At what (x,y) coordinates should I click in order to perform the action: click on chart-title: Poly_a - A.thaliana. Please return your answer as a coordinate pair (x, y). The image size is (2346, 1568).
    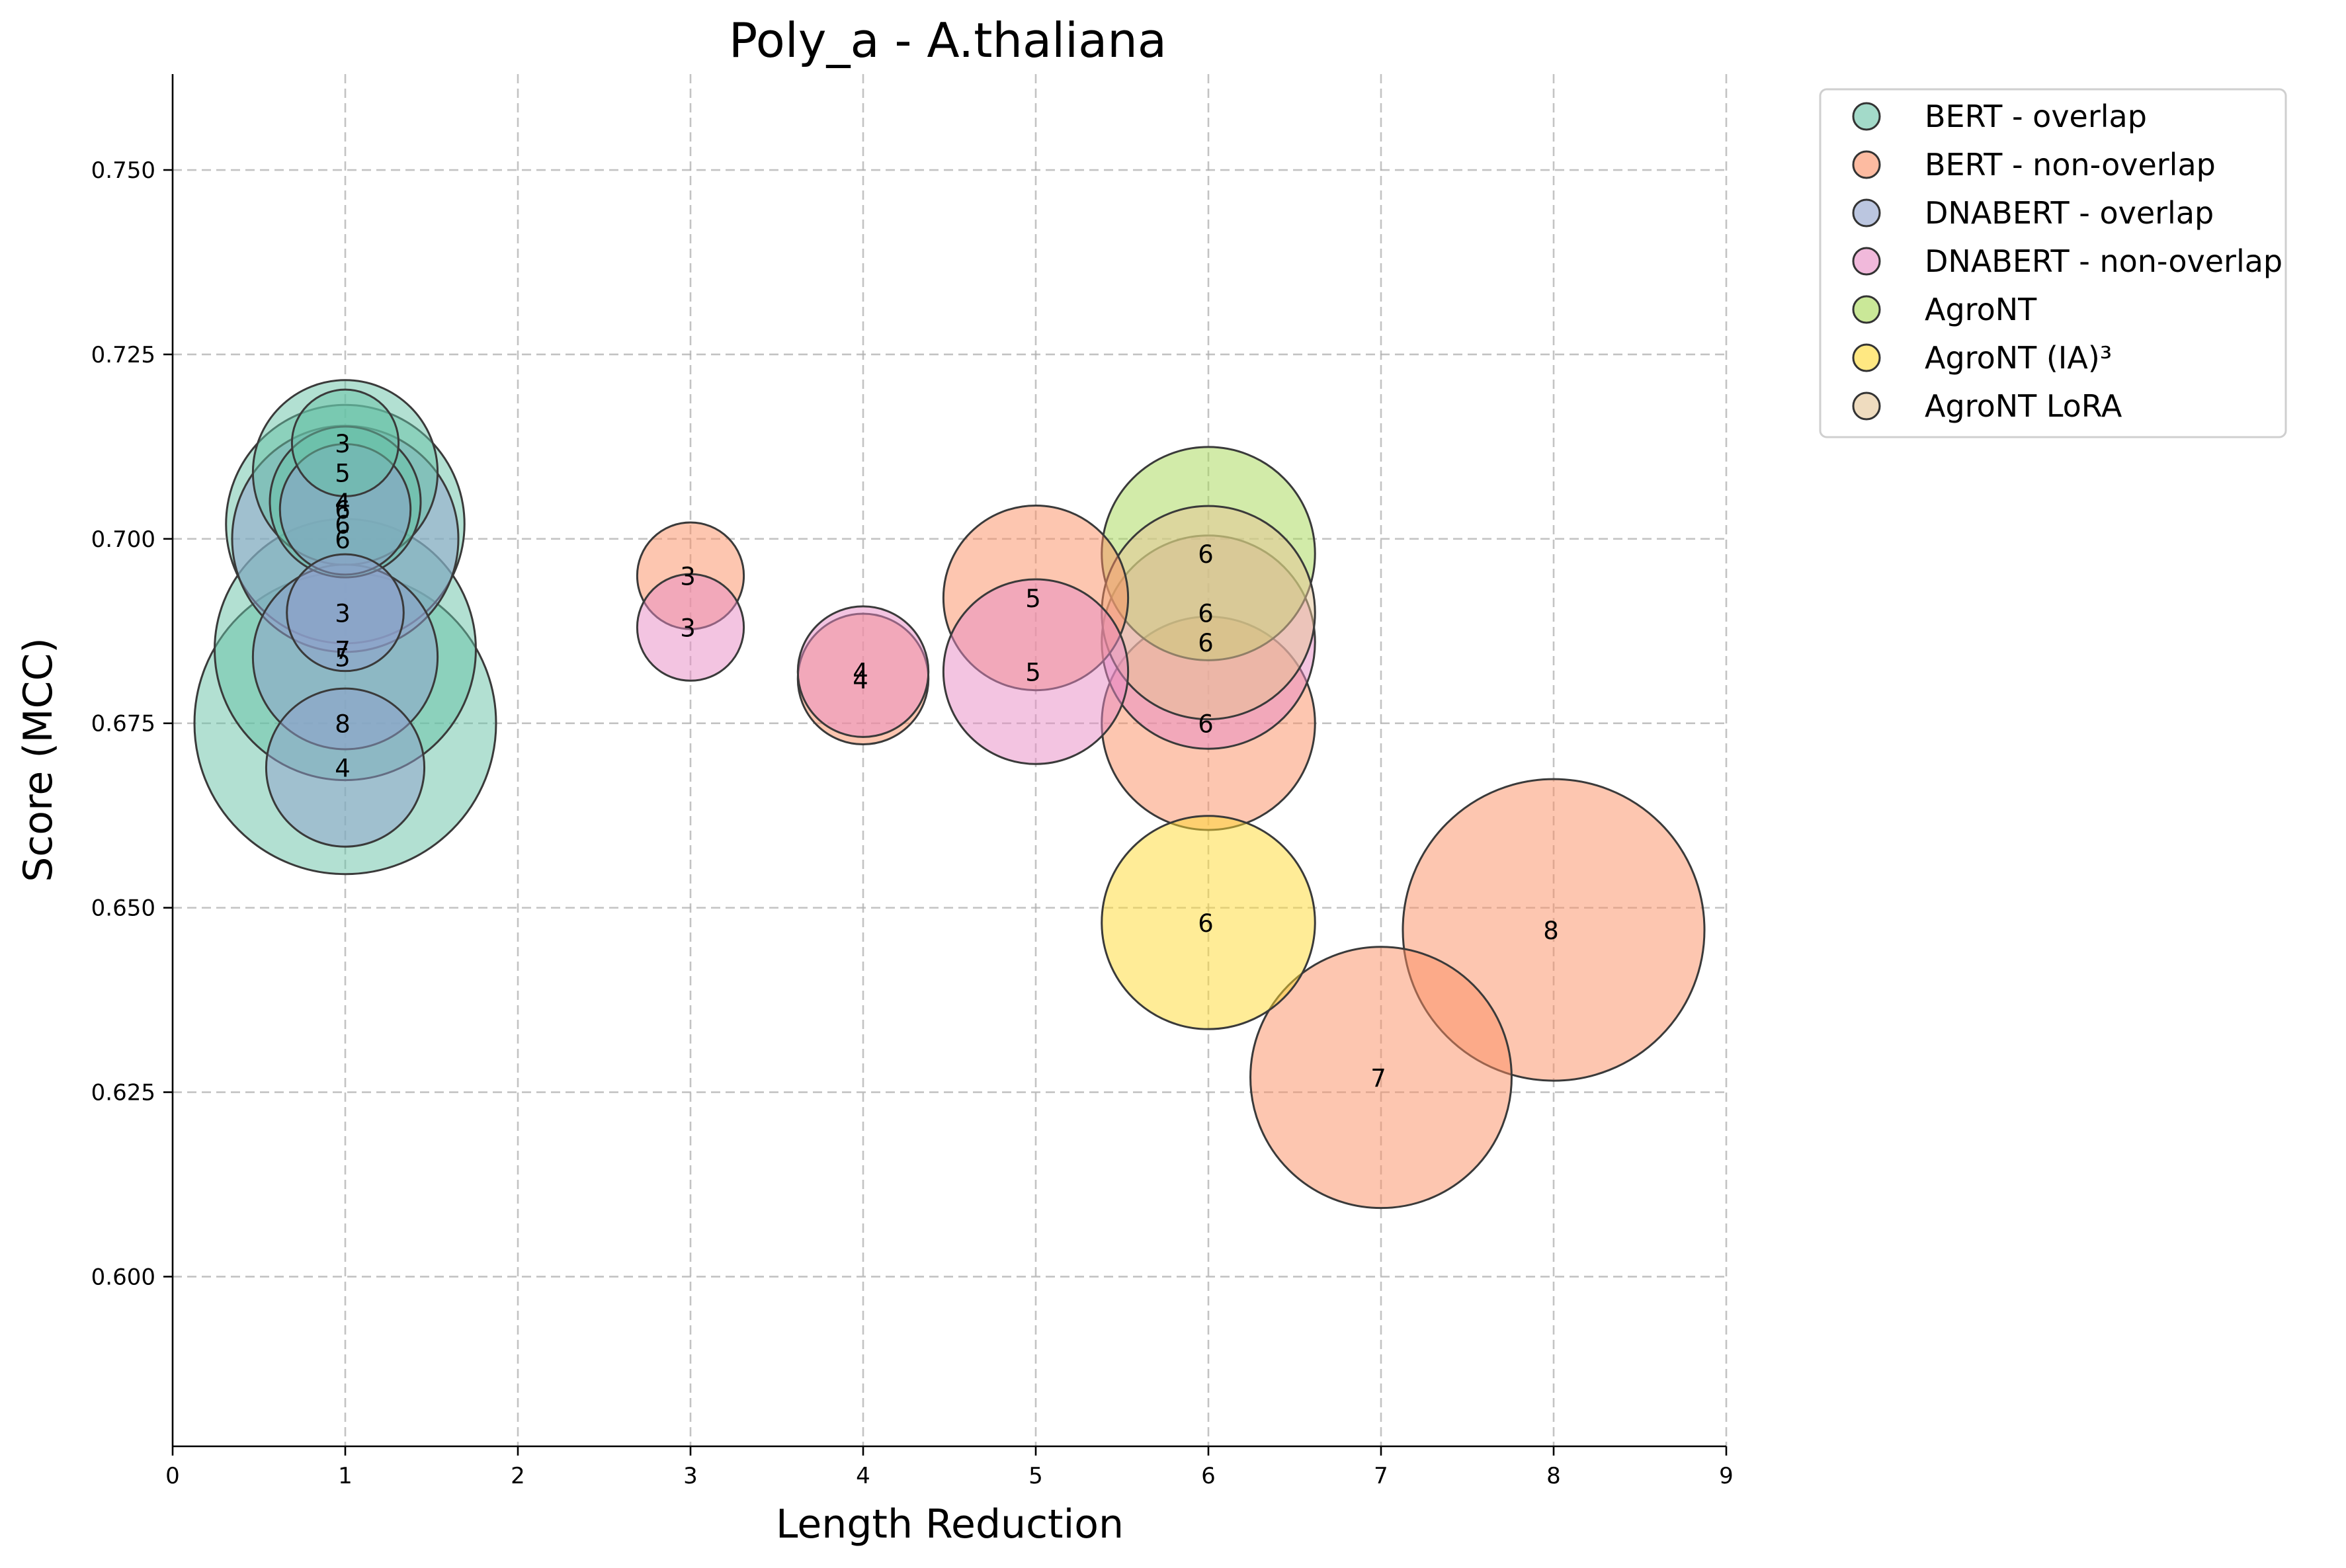
    Looking at the image, I should click on (948, 40).